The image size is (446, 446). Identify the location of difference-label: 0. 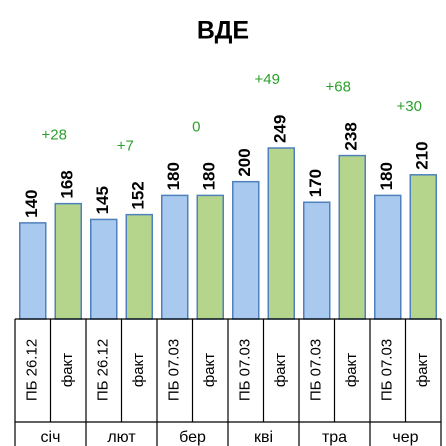
(196, 126).